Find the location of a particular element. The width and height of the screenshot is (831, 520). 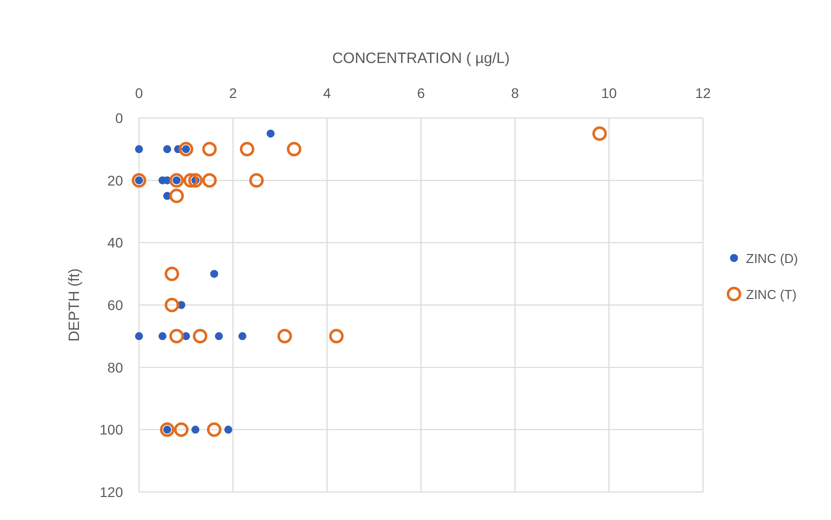

y-tick-label: 0 is located at coordinates (119, 118).